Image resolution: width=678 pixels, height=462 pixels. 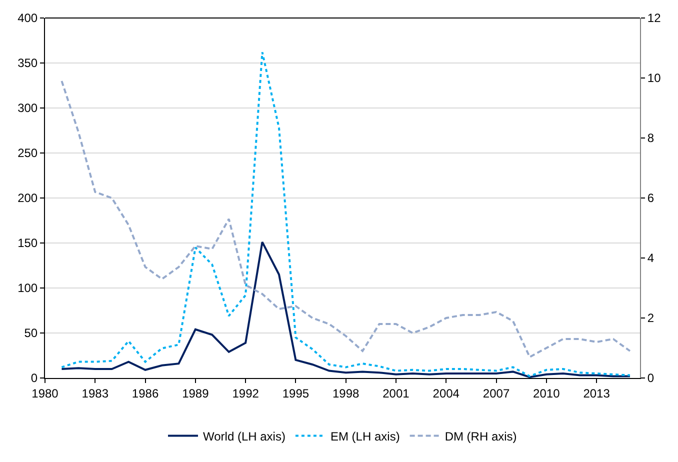 What do you see at coordinates (145, 393) in the screenshot?
I see `x-tick-label: 1986` at bounding box center [145, 393].